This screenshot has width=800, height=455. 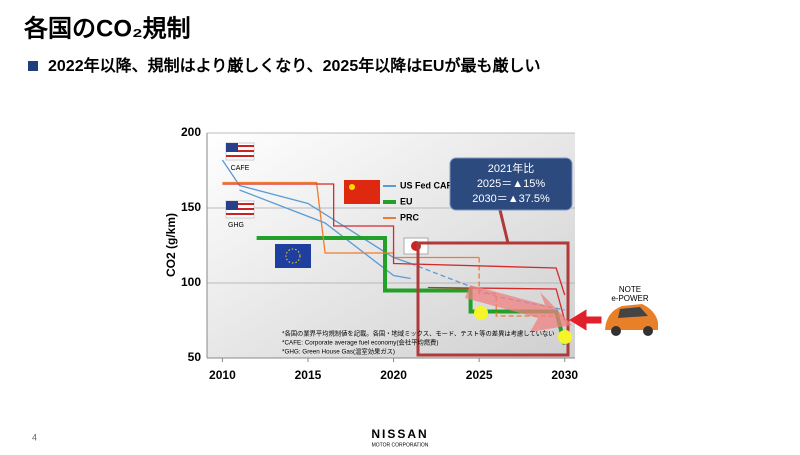 I want to click on legend-label: US Fed CAFE, so click(x=429, y=185).